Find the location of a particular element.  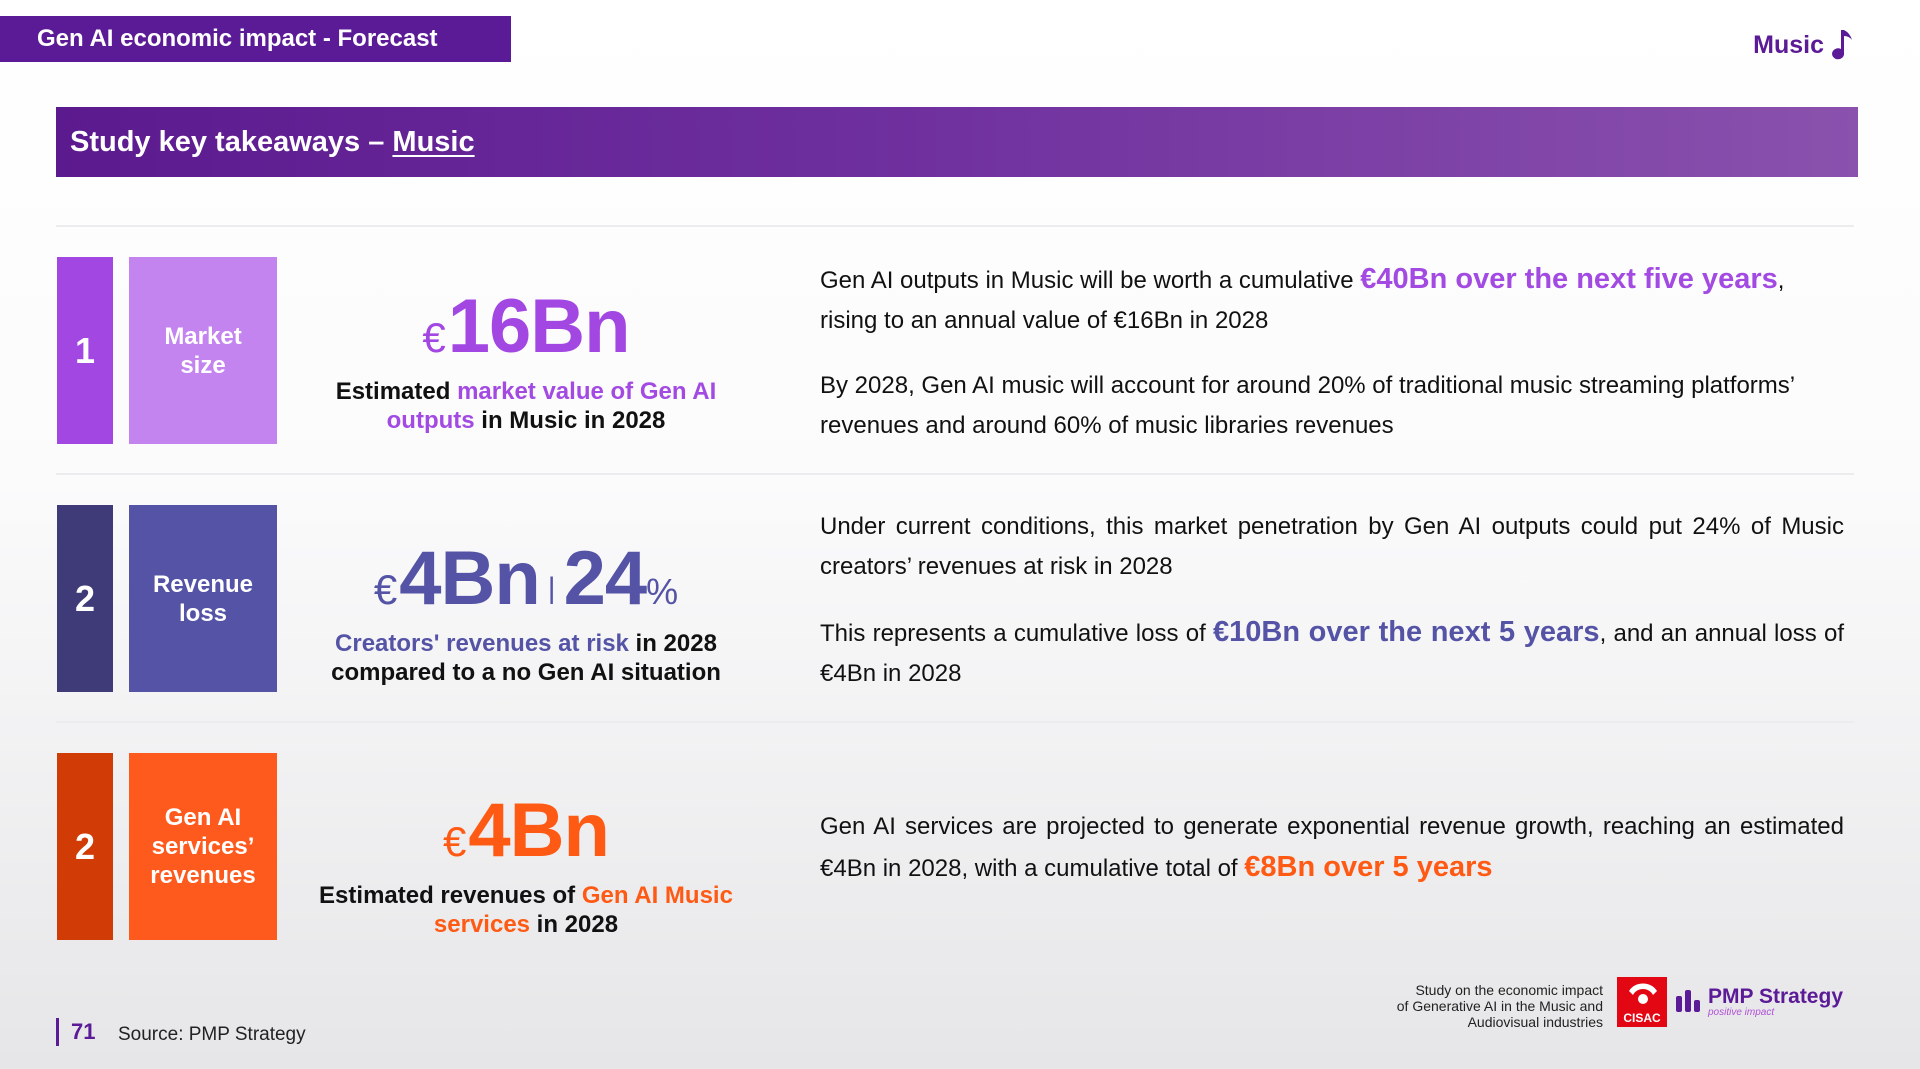

takeaways-banner: Study key takeaways – Music is located at coordinates (957, 142).